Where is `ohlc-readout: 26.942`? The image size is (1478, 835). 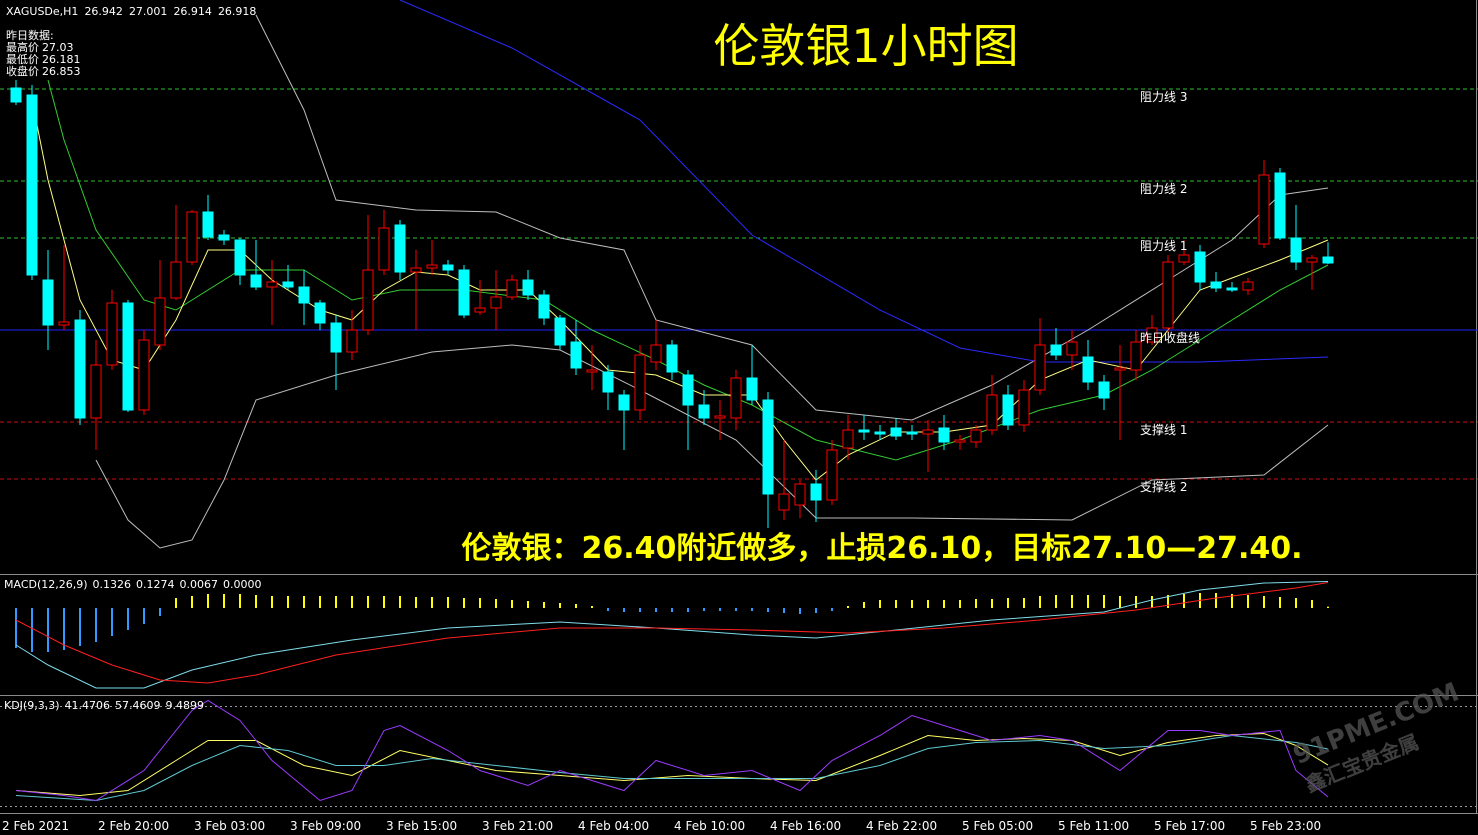
ohlc-readout: 26.942 is located at coordinates (103, 11).